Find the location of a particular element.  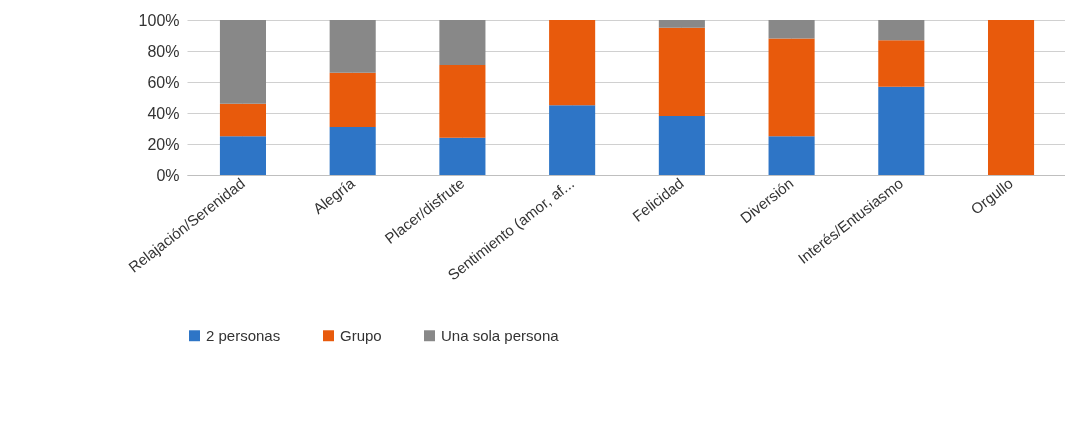

y-tick-label: 40% is located at coordinates (163, 113).